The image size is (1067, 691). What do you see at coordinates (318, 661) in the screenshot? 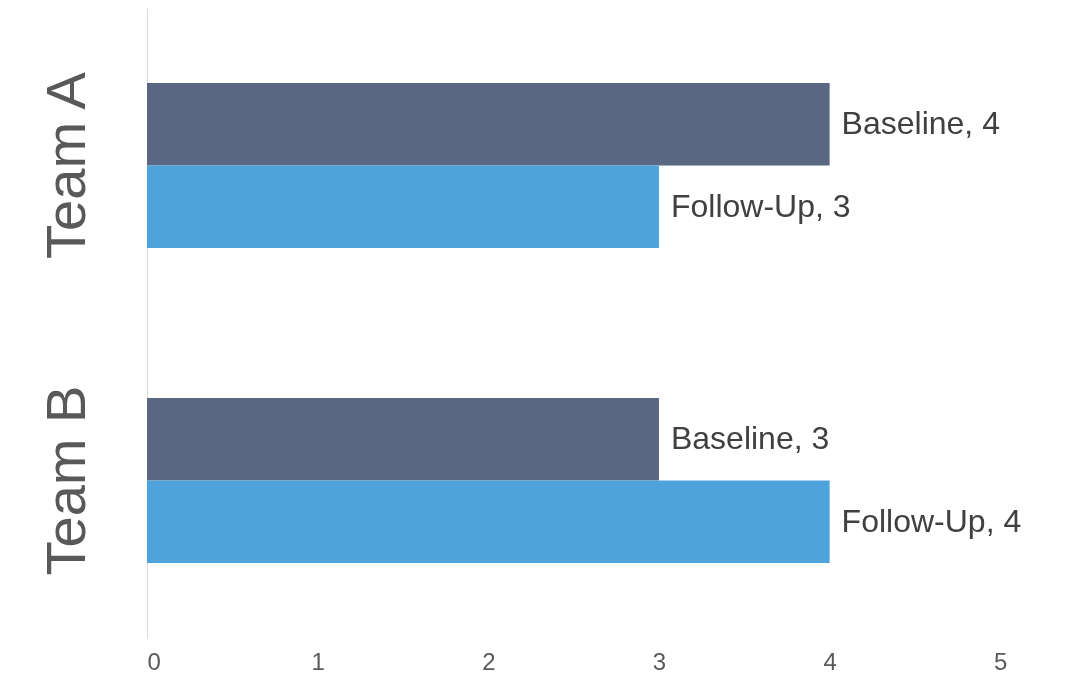
I see `x-tick-label: 1` at bounding box center [318, 661].